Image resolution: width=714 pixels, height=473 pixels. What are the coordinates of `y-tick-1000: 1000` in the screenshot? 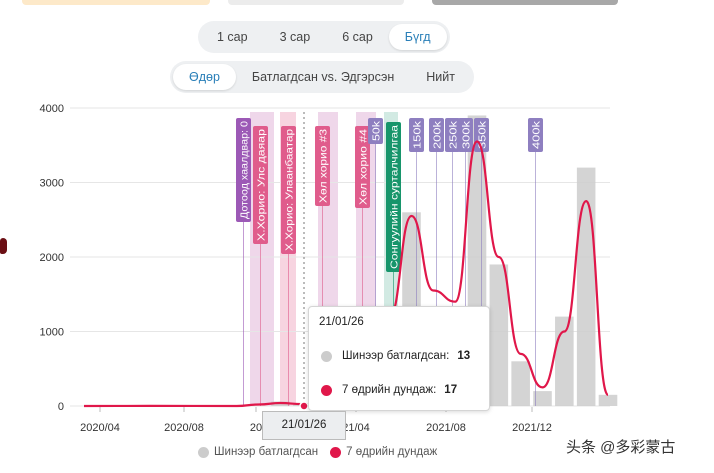 It's located at (52, 333).